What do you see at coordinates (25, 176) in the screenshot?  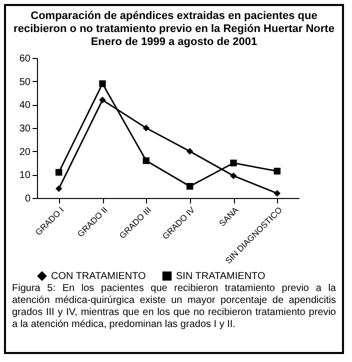 I see `y-tick-label: 10` at bounding box center [25, 176].